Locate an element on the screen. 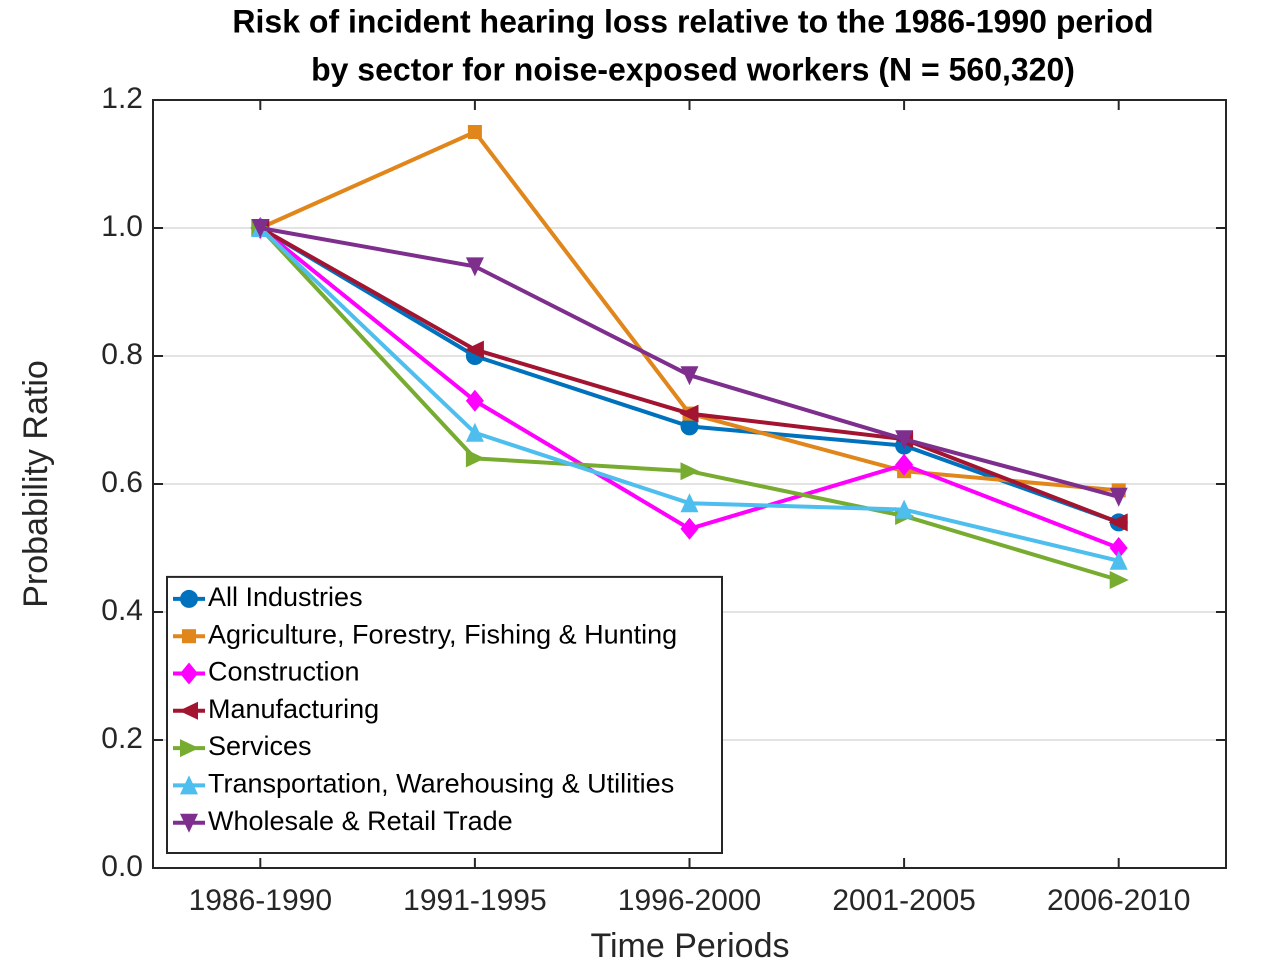 Image resolution: width=1269 pixels, height=966 pixels. y-tick-label: 0.4 is located at coordinates (122, 610).